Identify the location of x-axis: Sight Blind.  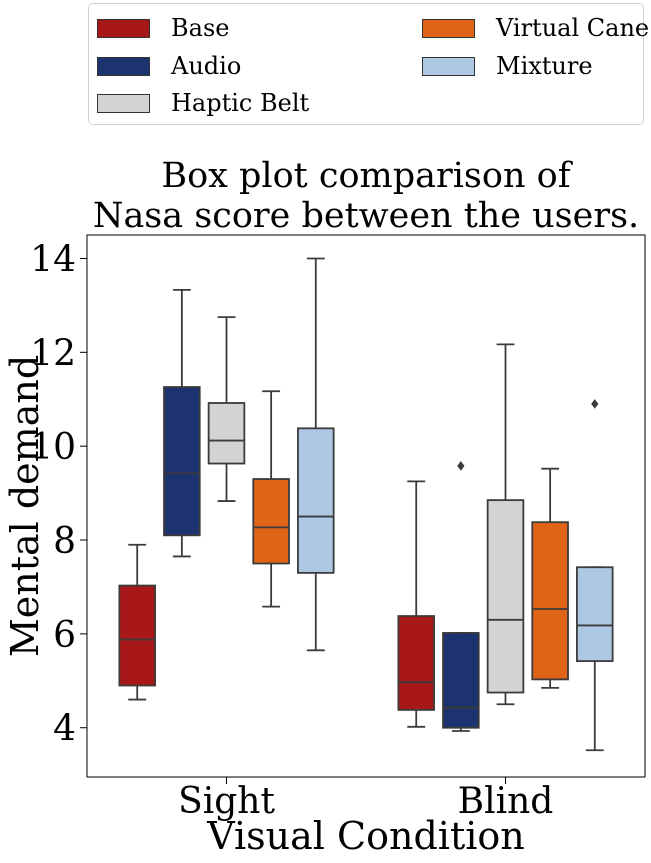
(365, 799).